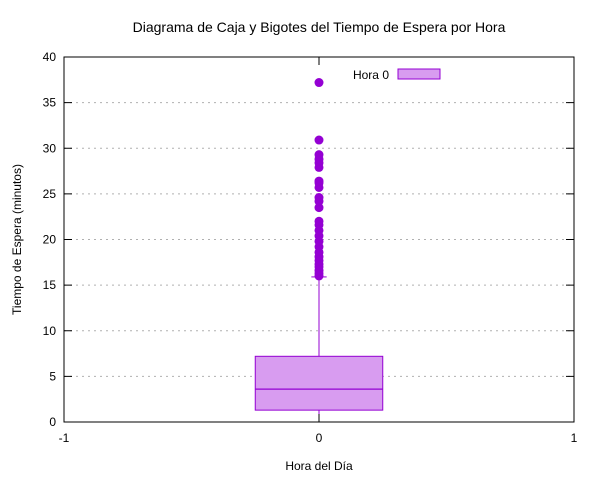  I want to click on x-tick-label: -1, so click(64, 438).